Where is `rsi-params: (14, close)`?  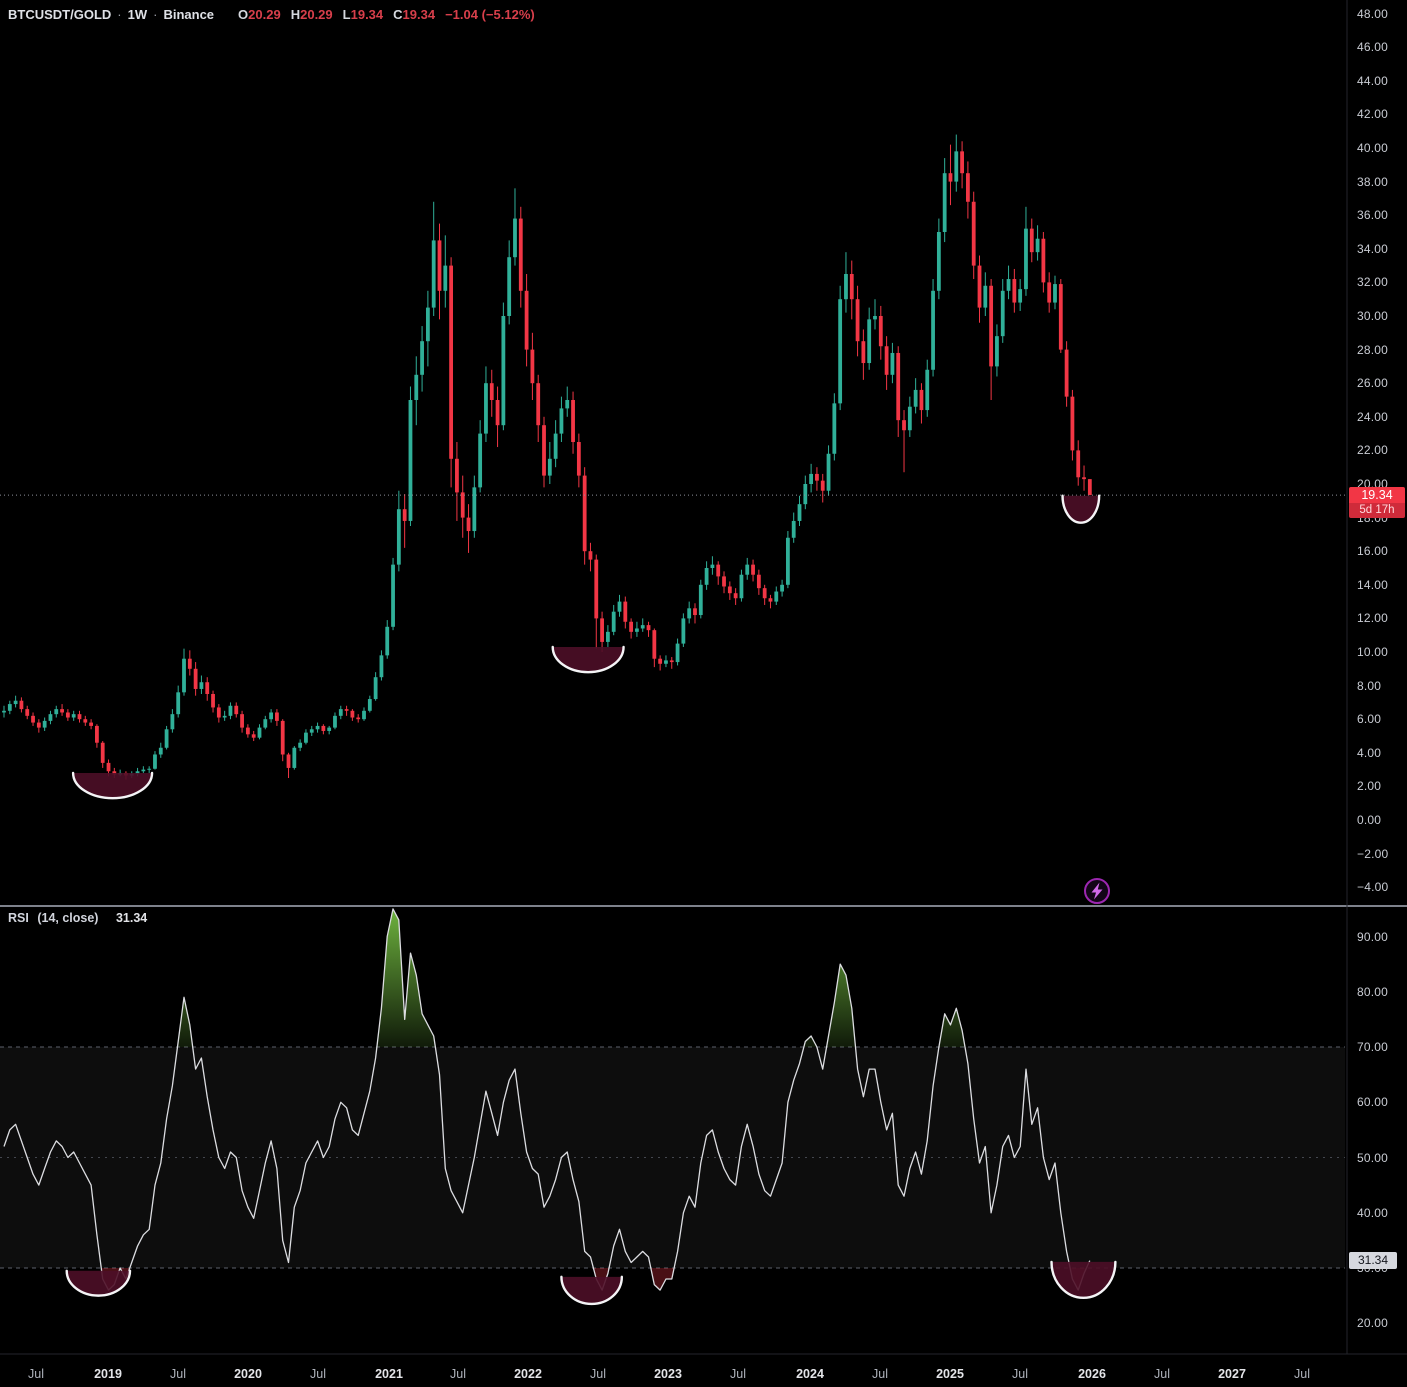
rsi-params: (14, close) is located at coordinates (68, 918).